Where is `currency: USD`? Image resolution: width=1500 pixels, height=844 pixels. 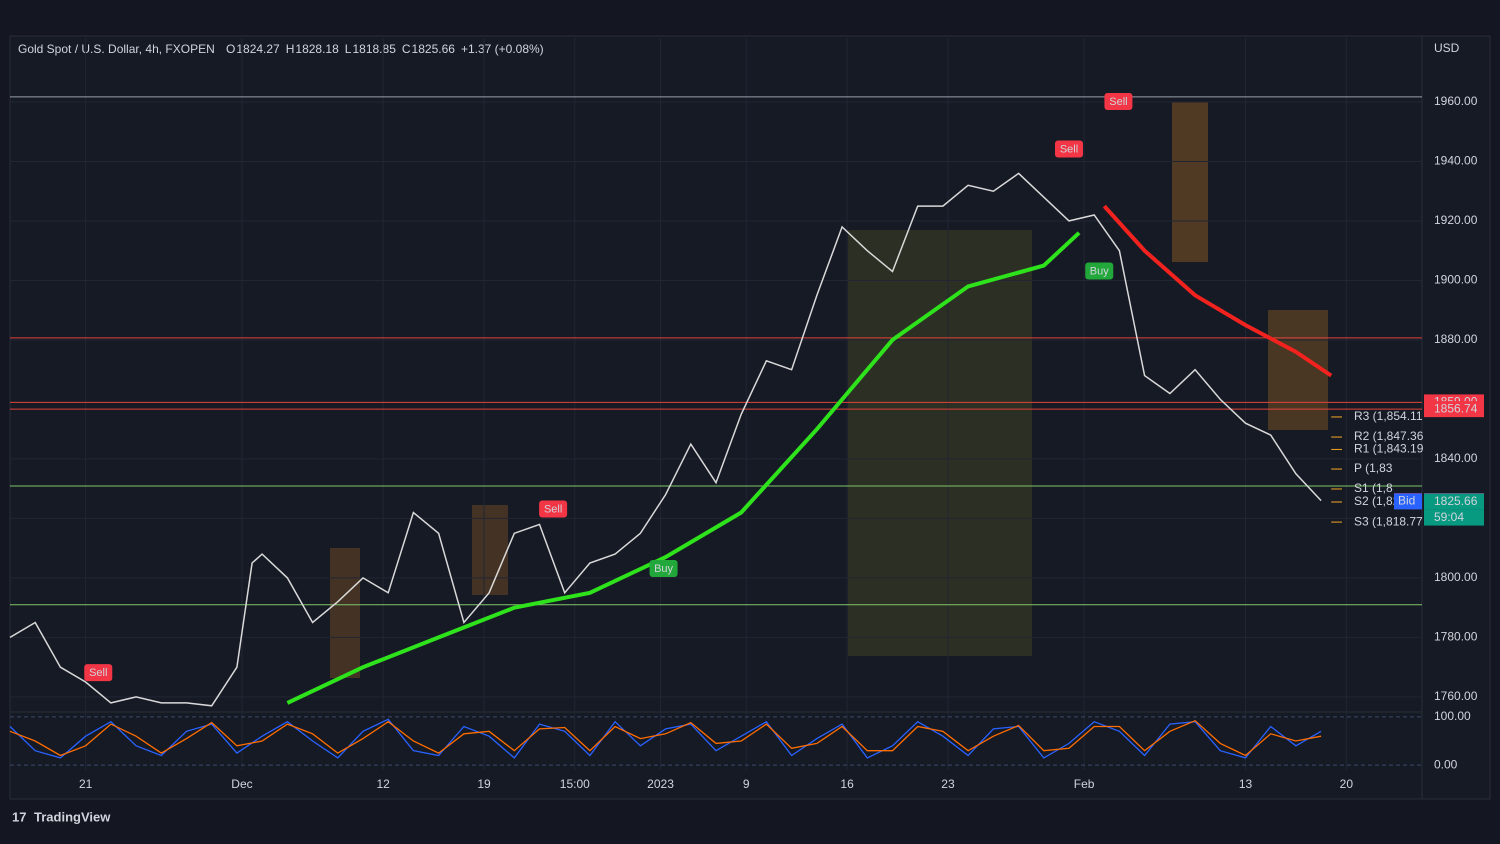
currency: USD is located at coordinates (1447, 48).